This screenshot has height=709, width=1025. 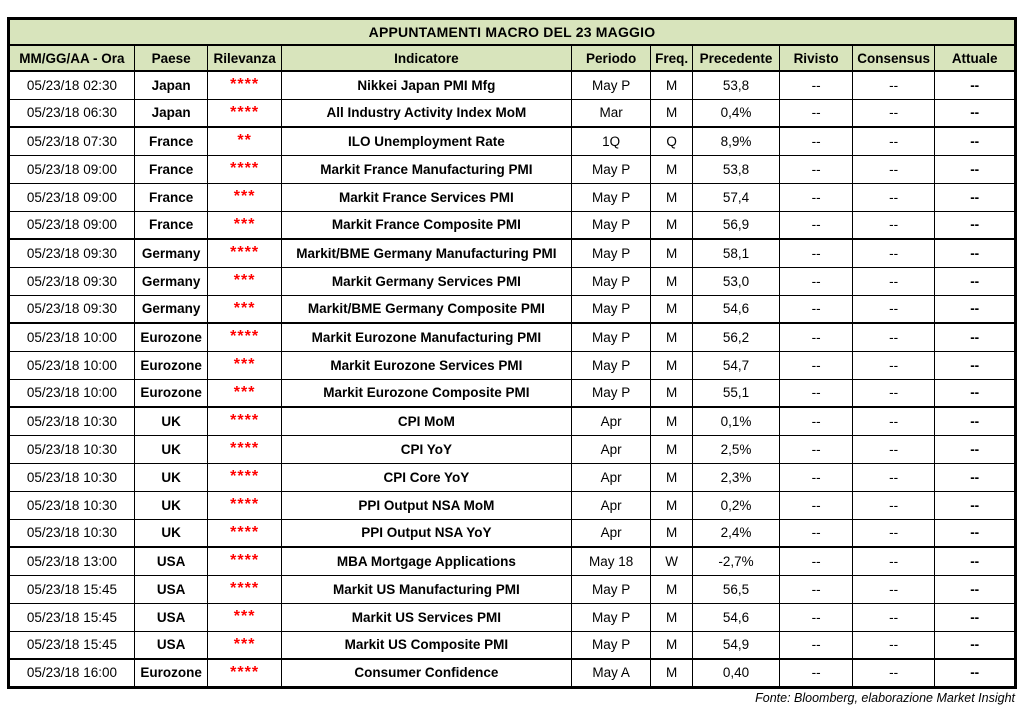 What do you see at coordinates (736, 505) in the screenshot?
I see `cell-previous: 0,2%` at bounding box center [736, 505].